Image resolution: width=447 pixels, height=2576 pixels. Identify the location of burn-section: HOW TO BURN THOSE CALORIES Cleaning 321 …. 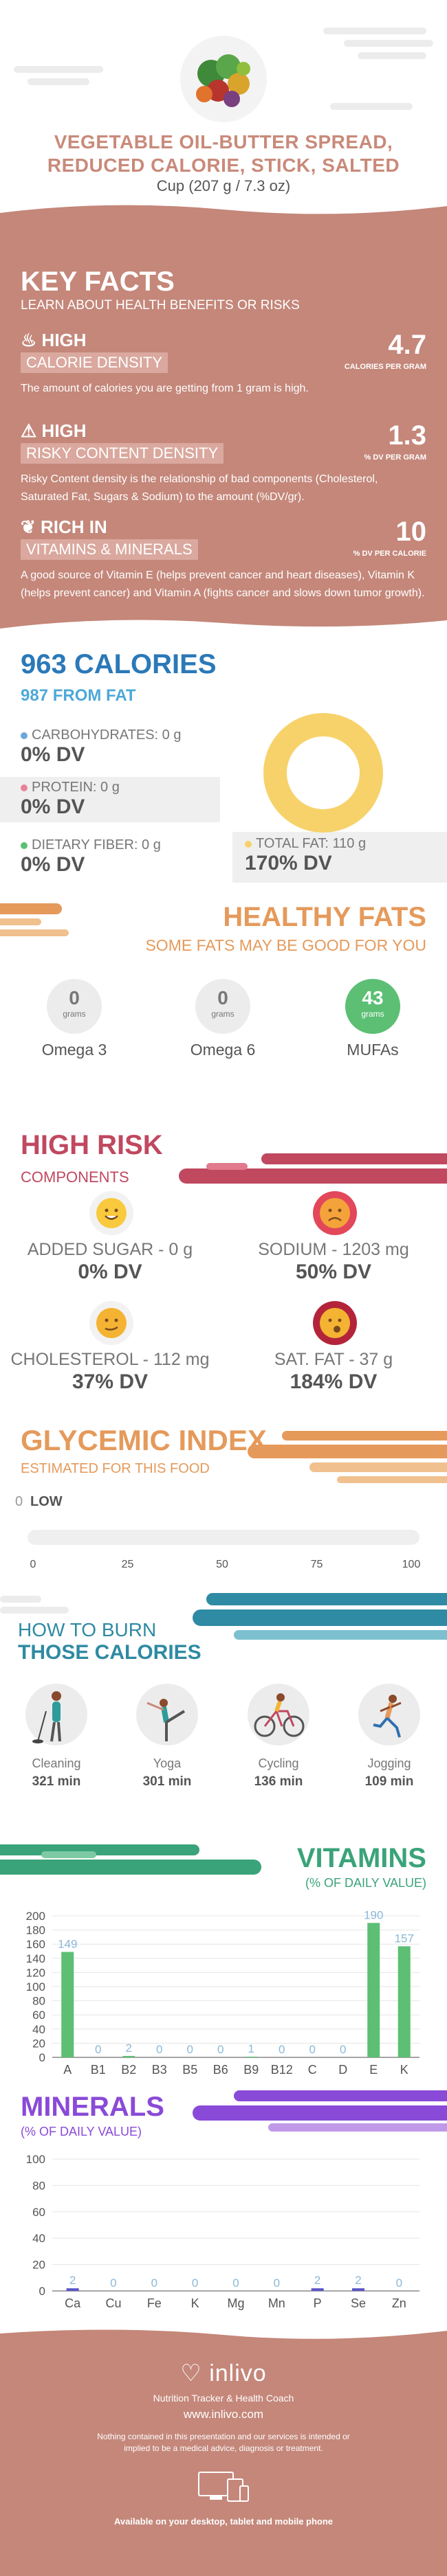
(223, 1716).